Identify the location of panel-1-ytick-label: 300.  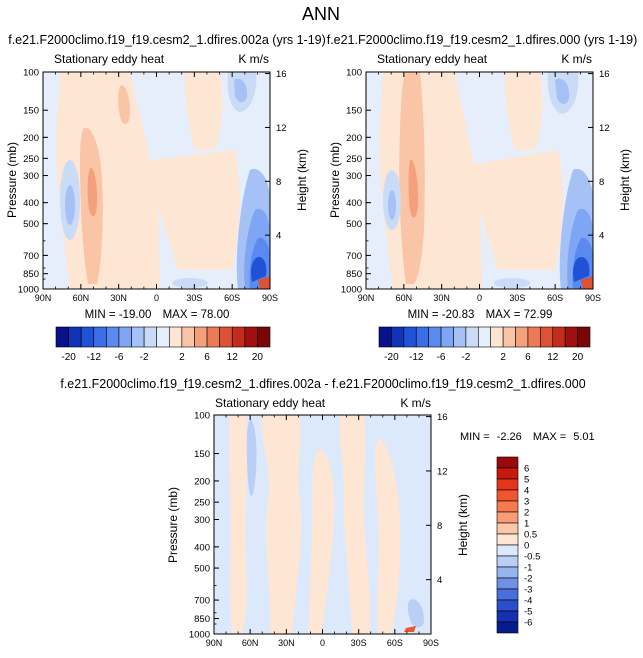
(31, 176).